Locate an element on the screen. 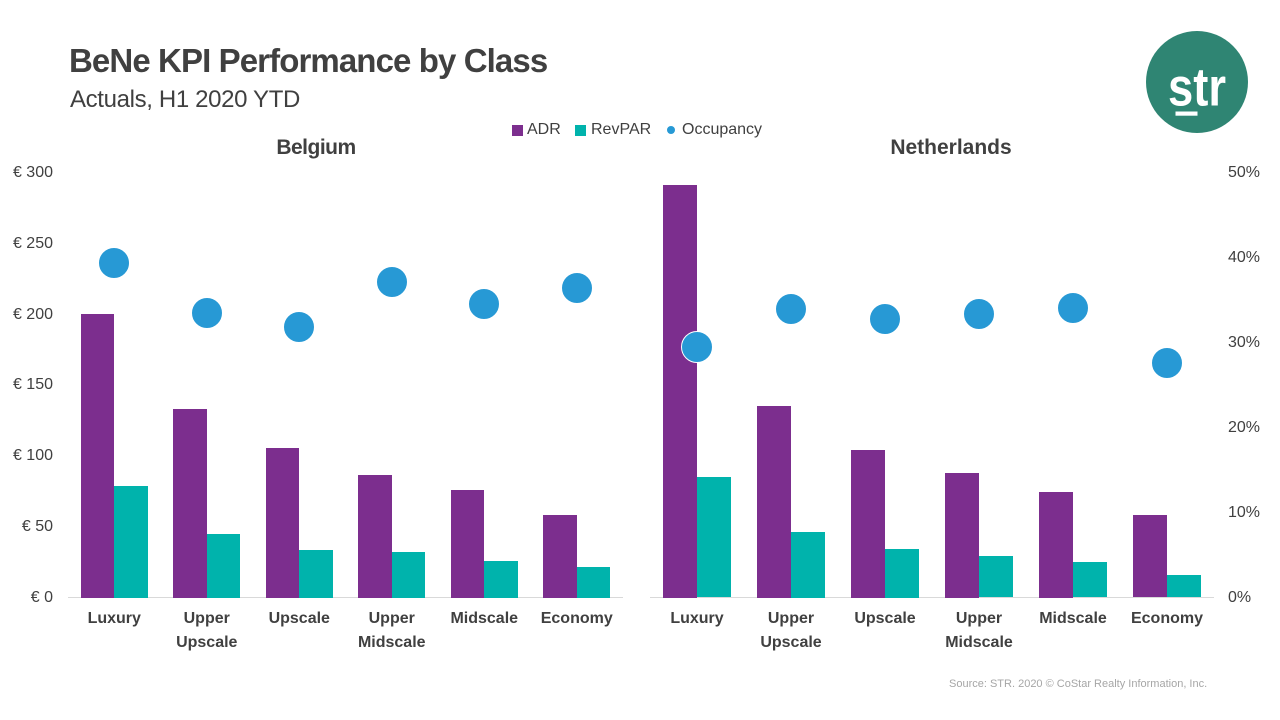 The image size is (1280, 720). svg-text: str is located at coordinates (1197, 88).